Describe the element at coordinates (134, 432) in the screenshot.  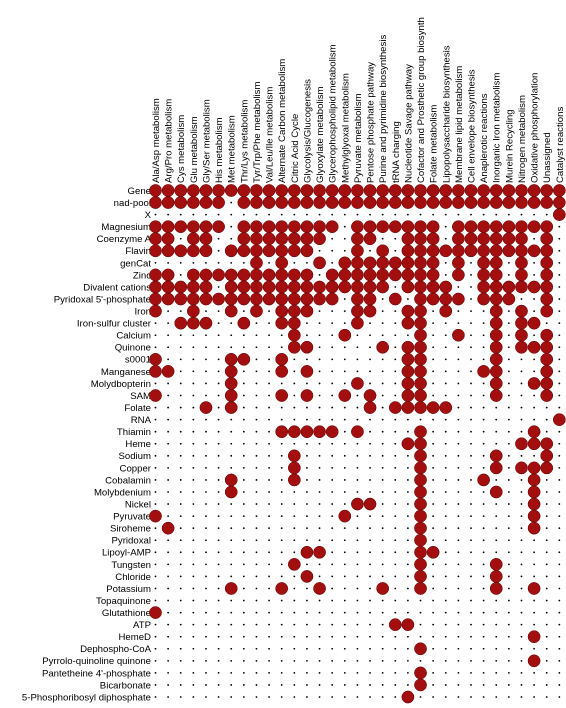
I see `row-label: Thiamin` at that location.